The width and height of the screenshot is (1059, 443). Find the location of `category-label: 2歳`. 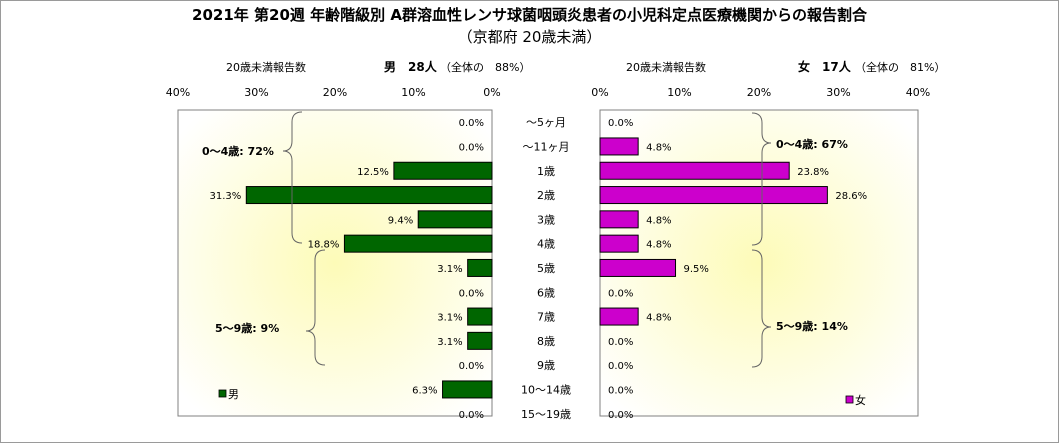

category-label: 2歳 is located at coordinates (546, 195).